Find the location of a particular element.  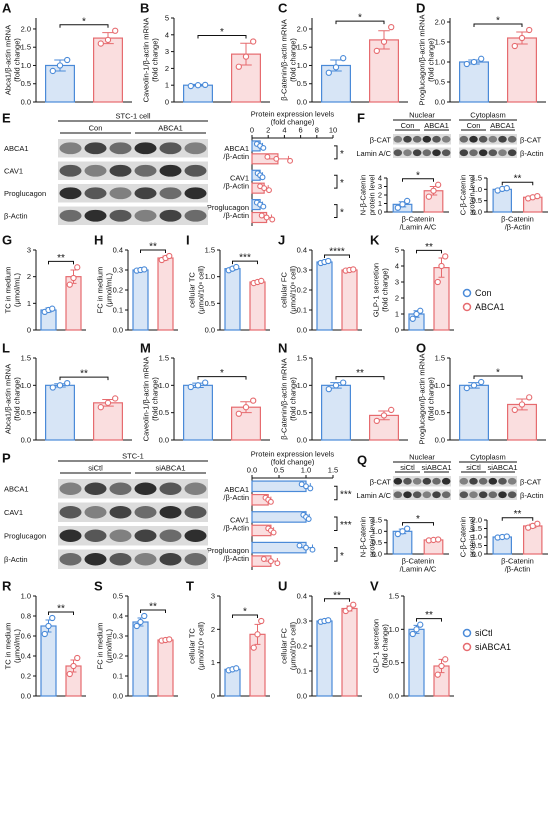

row-label: ABCA1 is located at coordinates (16, 488).